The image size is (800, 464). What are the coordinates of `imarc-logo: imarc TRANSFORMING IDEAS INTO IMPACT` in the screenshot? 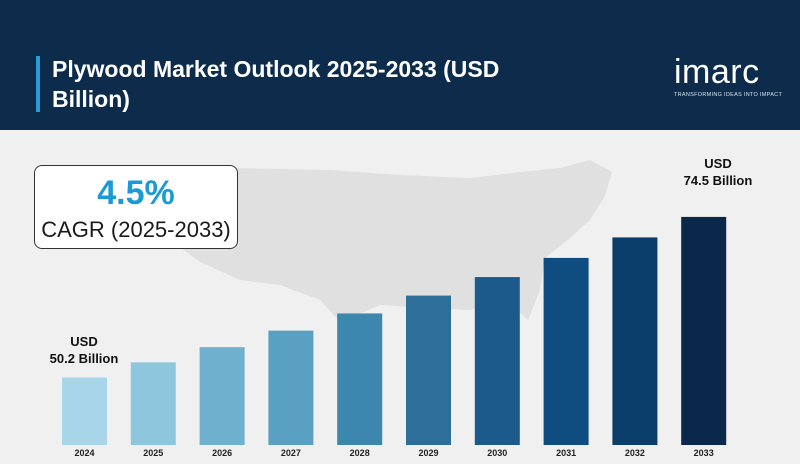 It's located at (729, 76).